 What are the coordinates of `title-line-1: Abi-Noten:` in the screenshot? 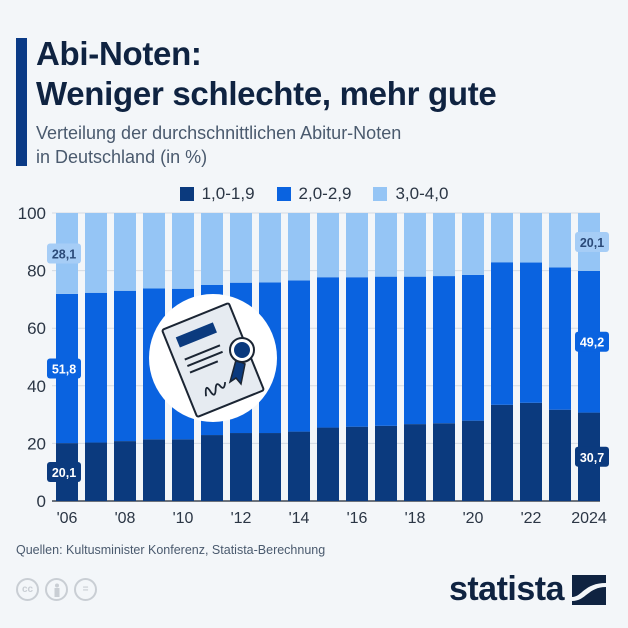 It's located at (119, 53).